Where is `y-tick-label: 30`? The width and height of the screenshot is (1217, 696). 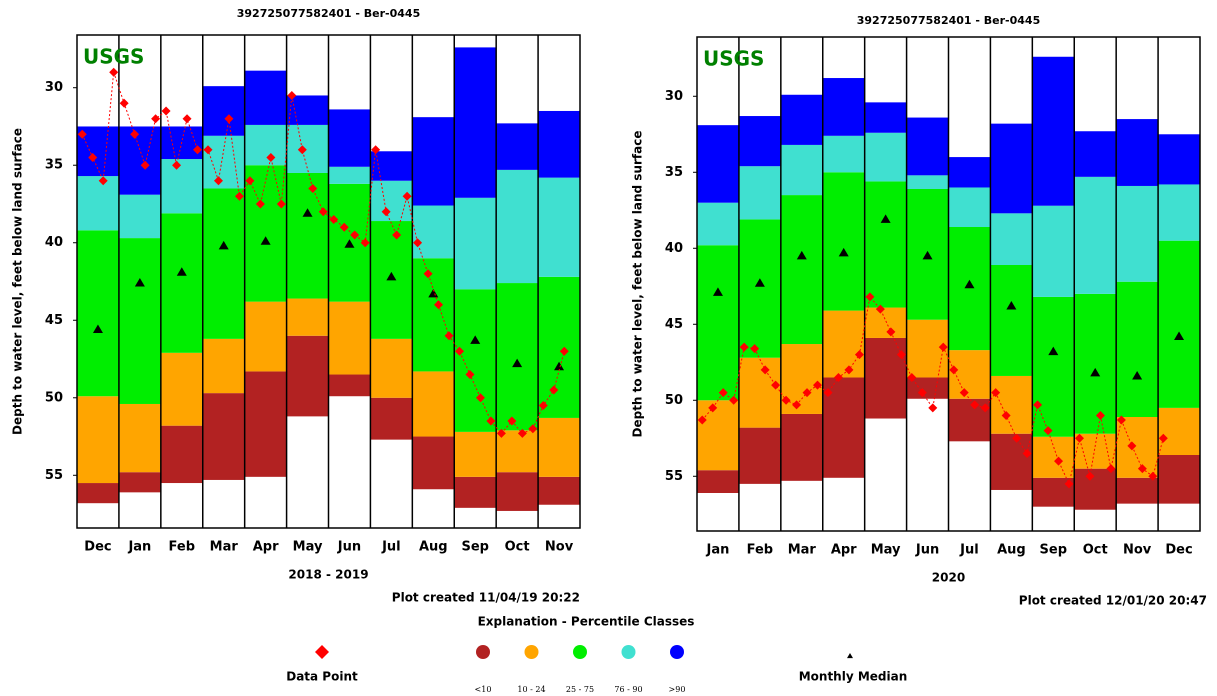
y-tick-label: 30 is located at coordinates (54, 87).